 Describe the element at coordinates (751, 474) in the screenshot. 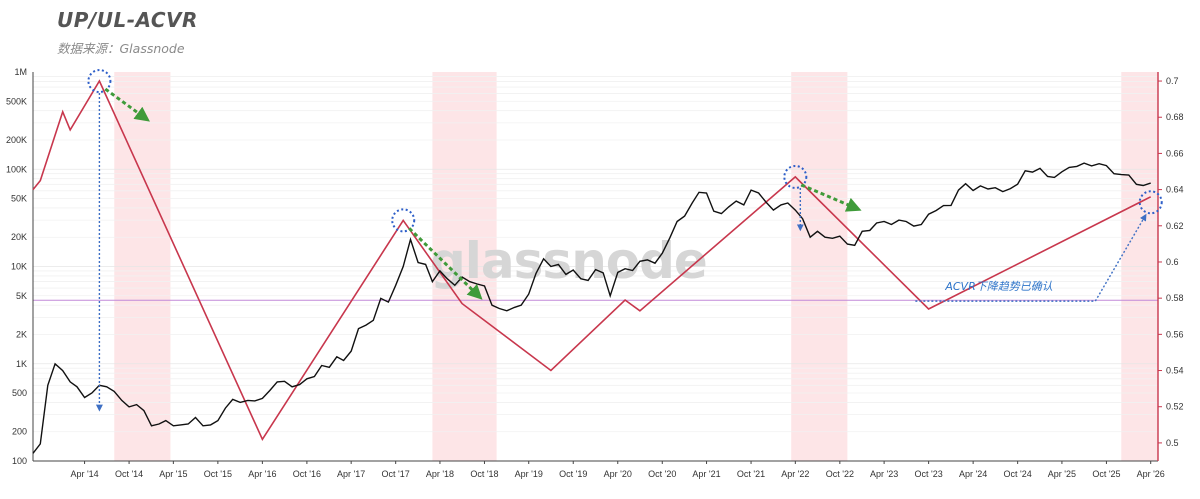

I see `x-tick-label: Oct '21` at that location.